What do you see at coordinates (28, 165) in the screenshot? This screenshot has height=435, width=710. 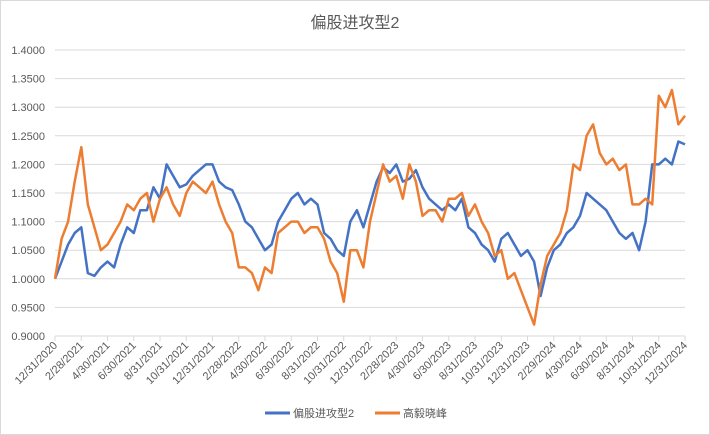 I see `y-tick-label: 1.2000` at bounding box center [28, 165].